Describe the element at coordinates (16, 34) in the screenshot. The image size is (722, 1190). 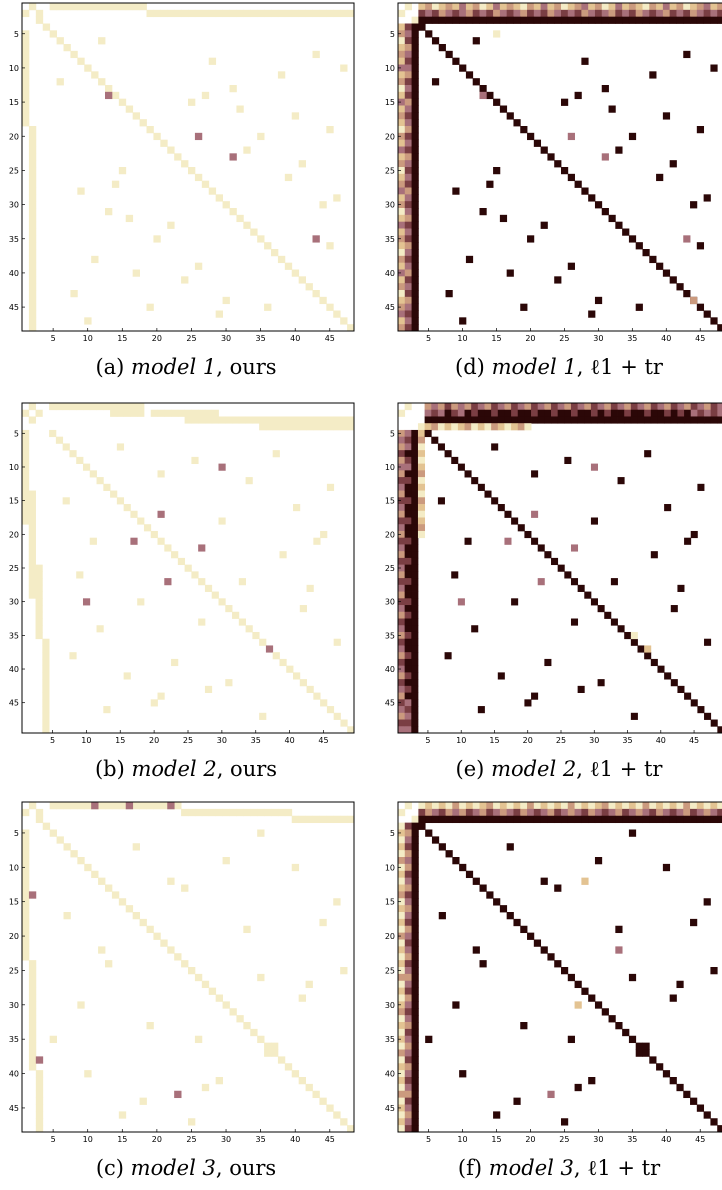
I see `y-tick-label: 5` at that location.